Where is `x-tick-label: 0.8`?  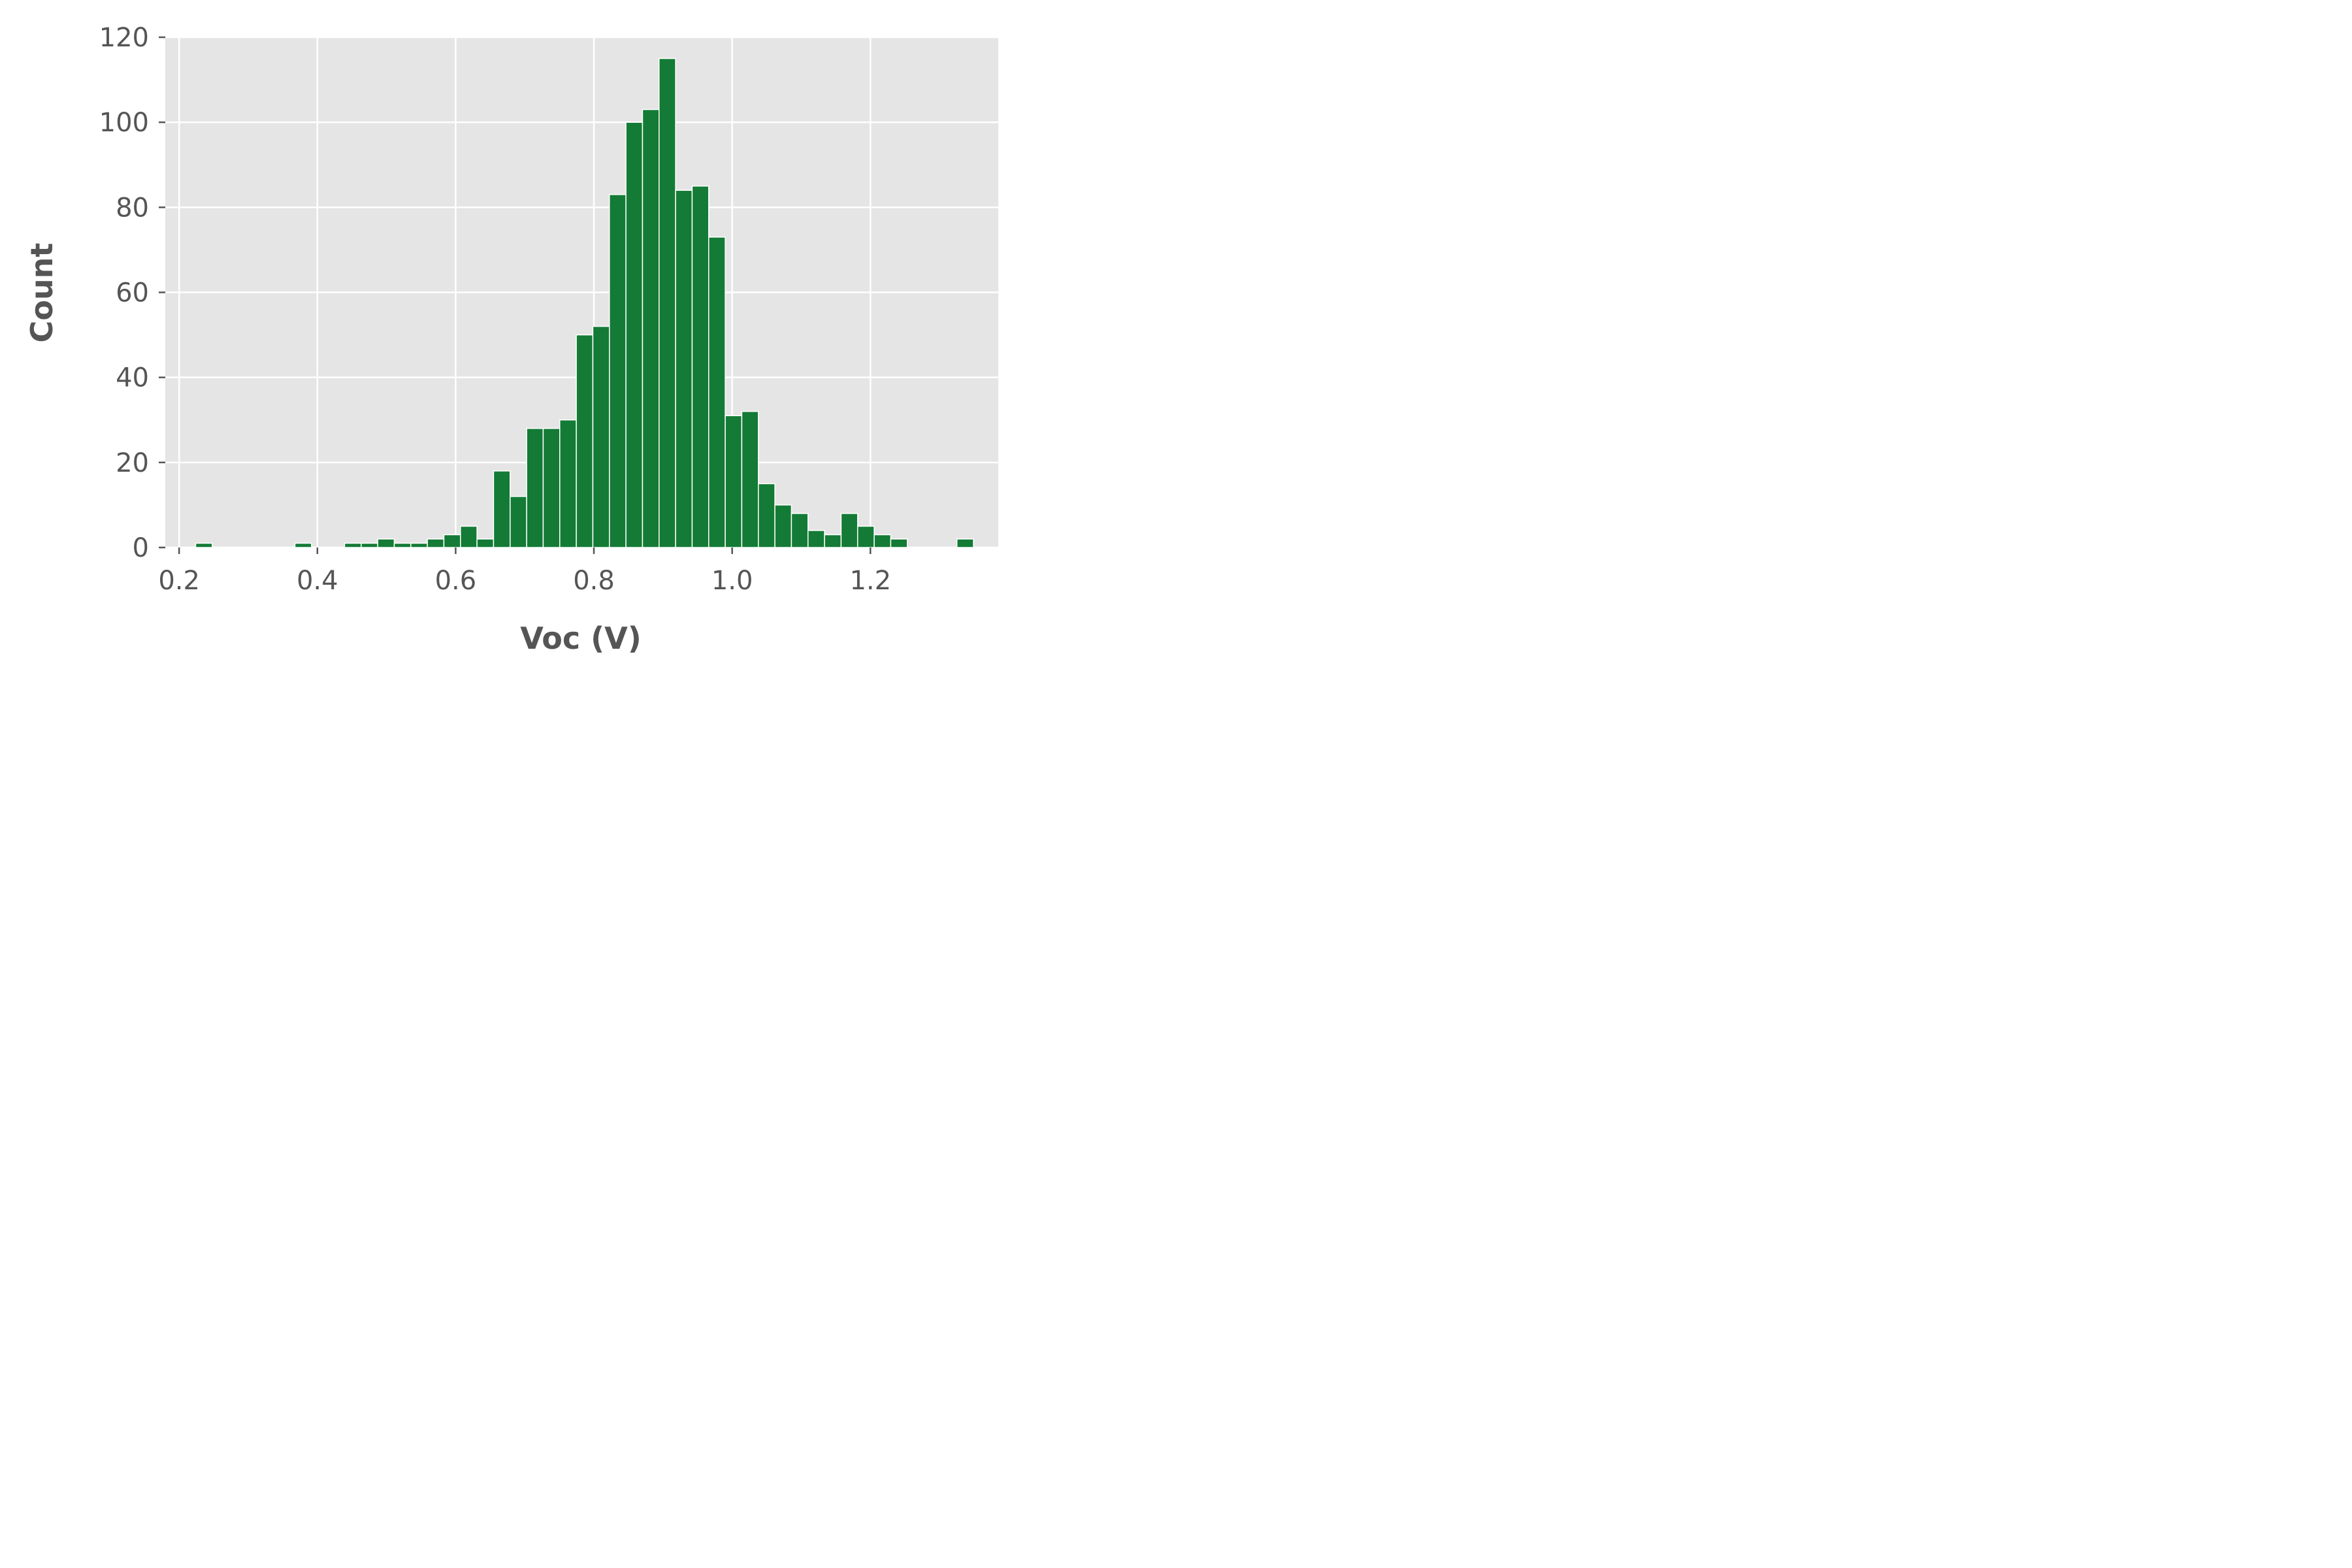 x-tick-label: 0.8 is located at coordinates (594, 581).